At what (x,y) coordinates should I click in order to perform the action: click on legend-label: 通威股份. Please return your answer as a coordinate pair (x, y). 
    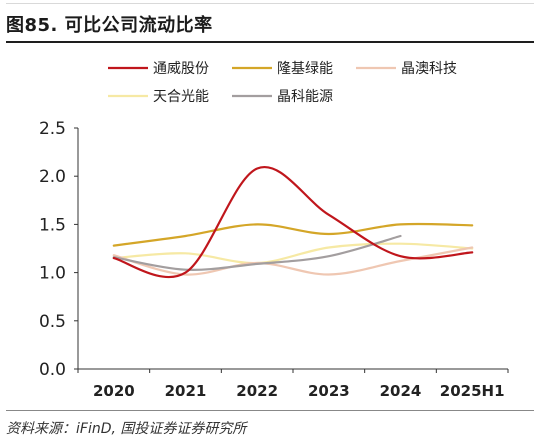
    Looking at the image, I should click on (181, 69).